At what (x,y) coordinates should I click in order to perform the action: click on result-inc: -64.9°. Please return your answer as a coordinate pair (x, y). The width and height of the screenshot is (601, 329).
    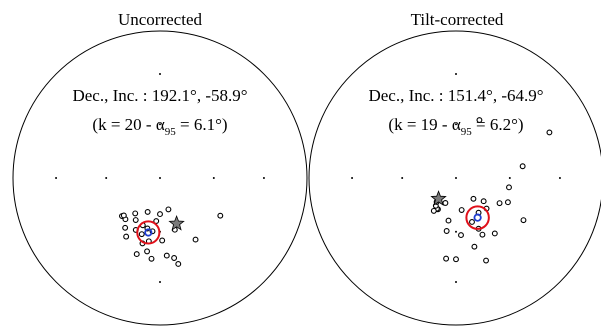
    Looking at the image, I should click on (522, 95).